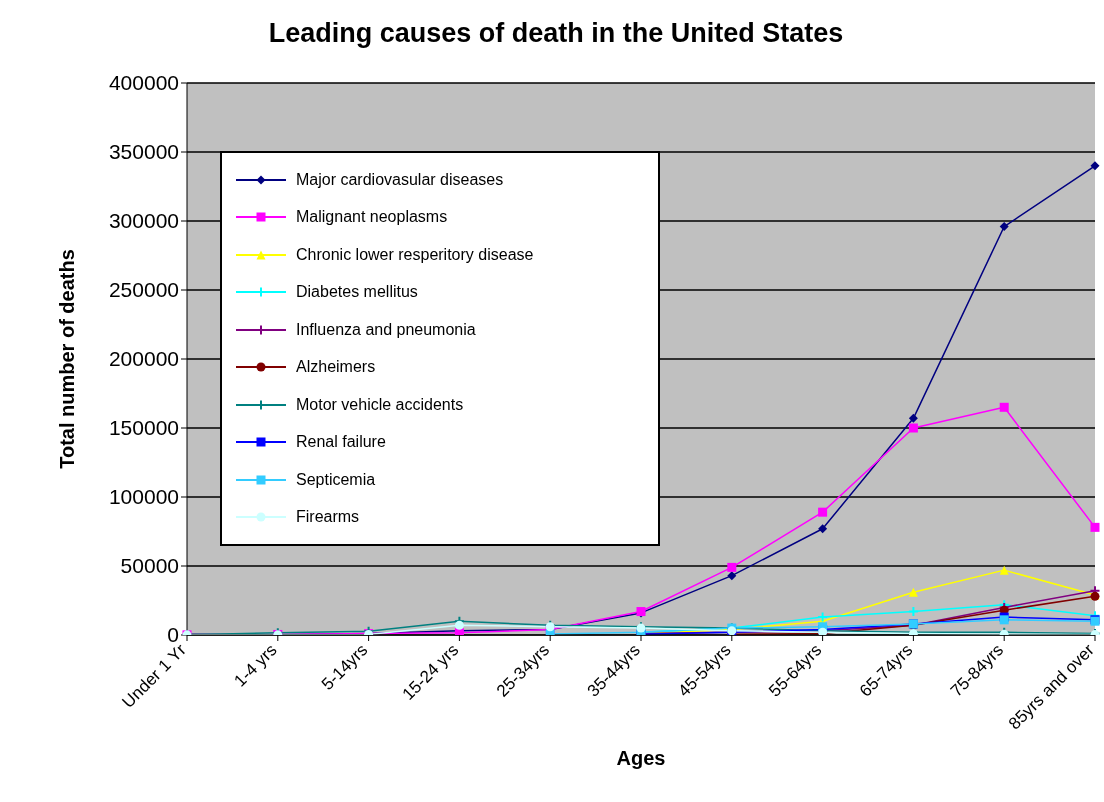 The width and height of the screenshot is (1104, 802). Describe the element at coordinates (380, 404) in the screenshot. I see `legend-label: Motor vehicle accidents` at that location.